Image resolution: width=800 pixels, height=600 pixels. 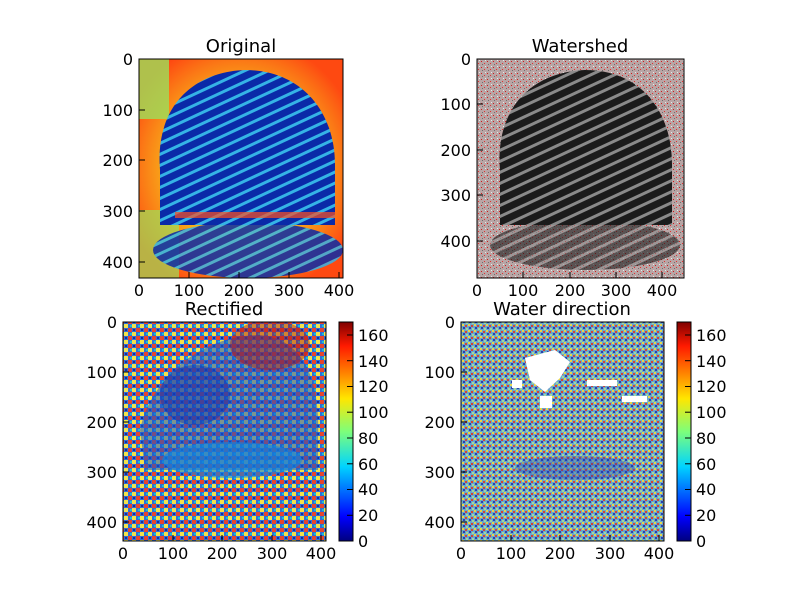 I want to click on x-ticks-watershed: 0 100 200 300 400, so click(x=574, y=286).